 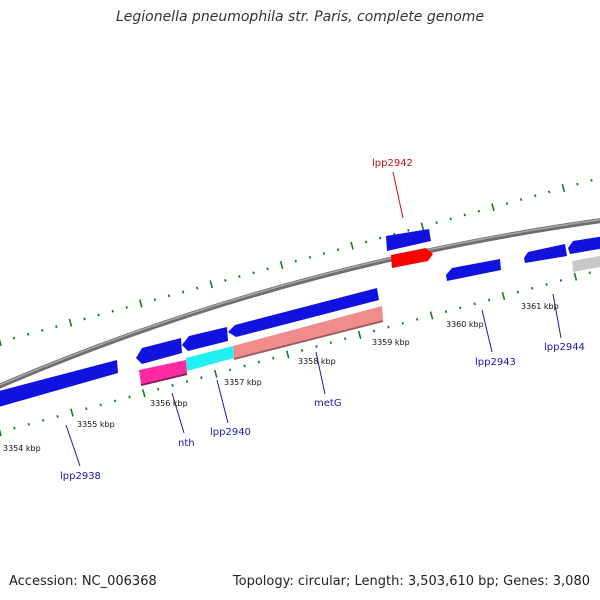 What do you see at coordinates (159, 351) in the screenshot?
I see `gene-nth-arrow` at bounding box center [159, 351].